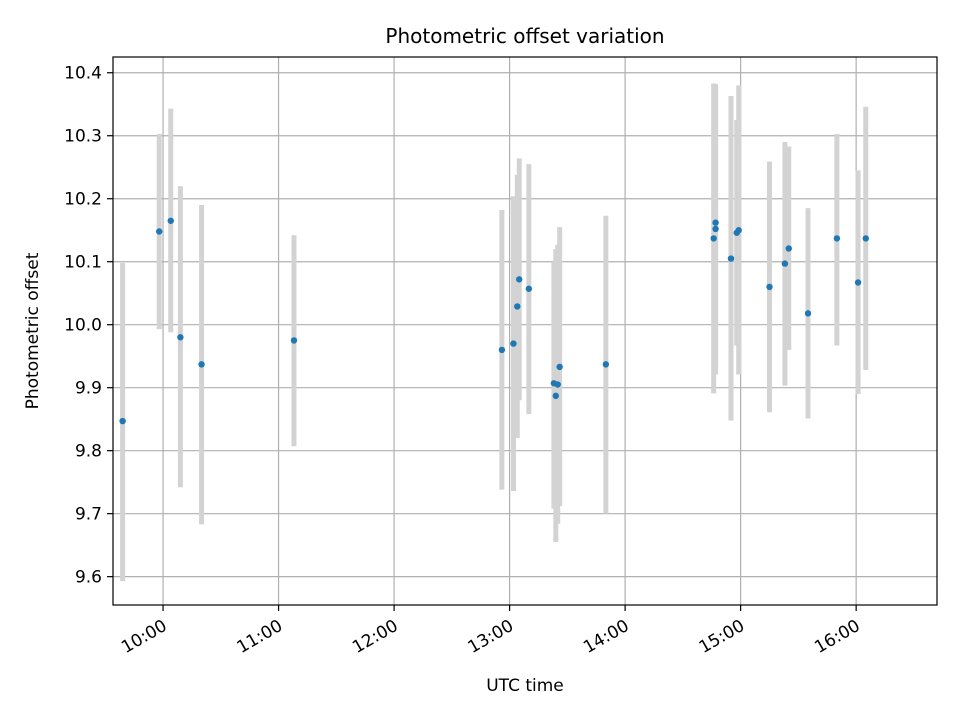  What do you see at coordinates (83, 137) in the screenshot?
I see `y-tick-label: 10.3` at bounding box center [83, 137].